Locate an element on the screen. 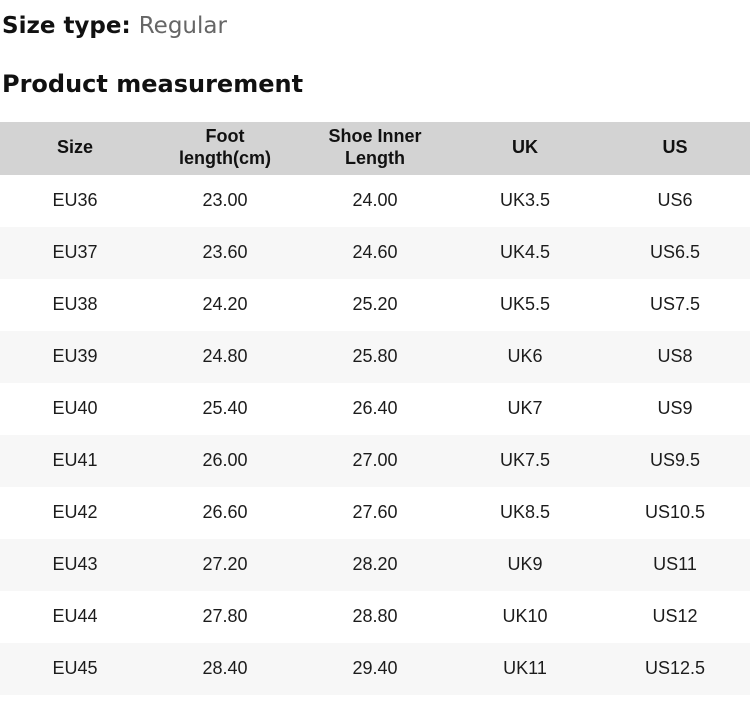 The height and width of the screenshot is (706, 750). table-row: EU37 23.60 24.60 UK4.5 US6.5 is located at coordinates (375, 252).